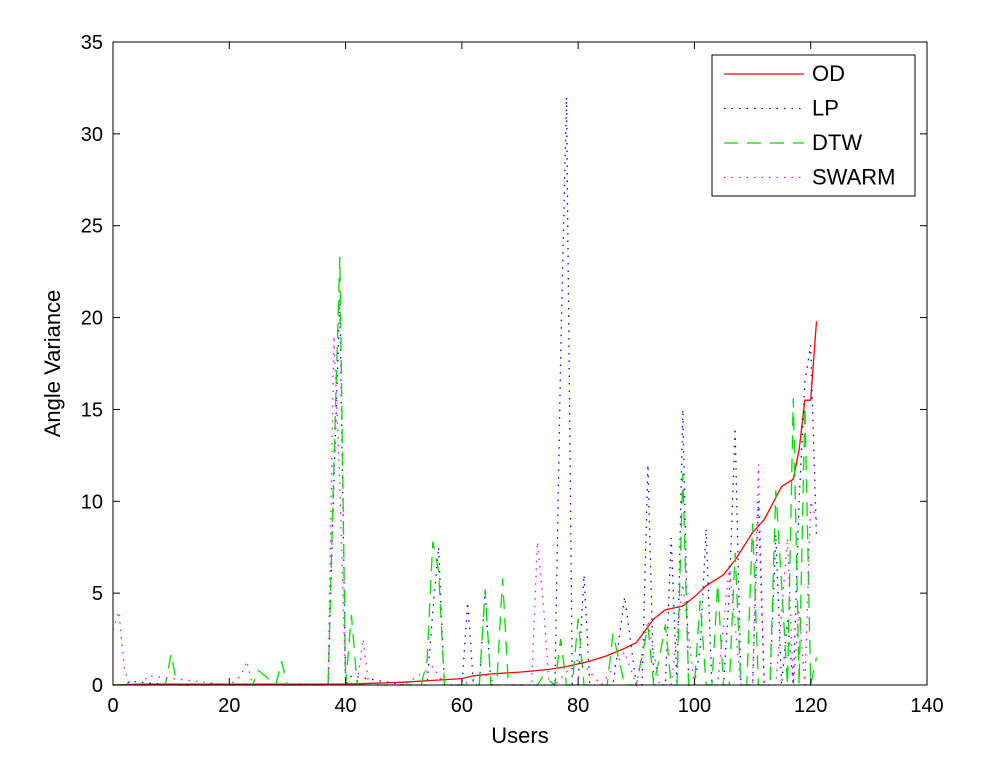 This screenshot has height=759, width=1008. What do you see at coordinates (92, 227) in the screenshot?
I see `y-tick-label: 25` at bounding box center [92, 227].